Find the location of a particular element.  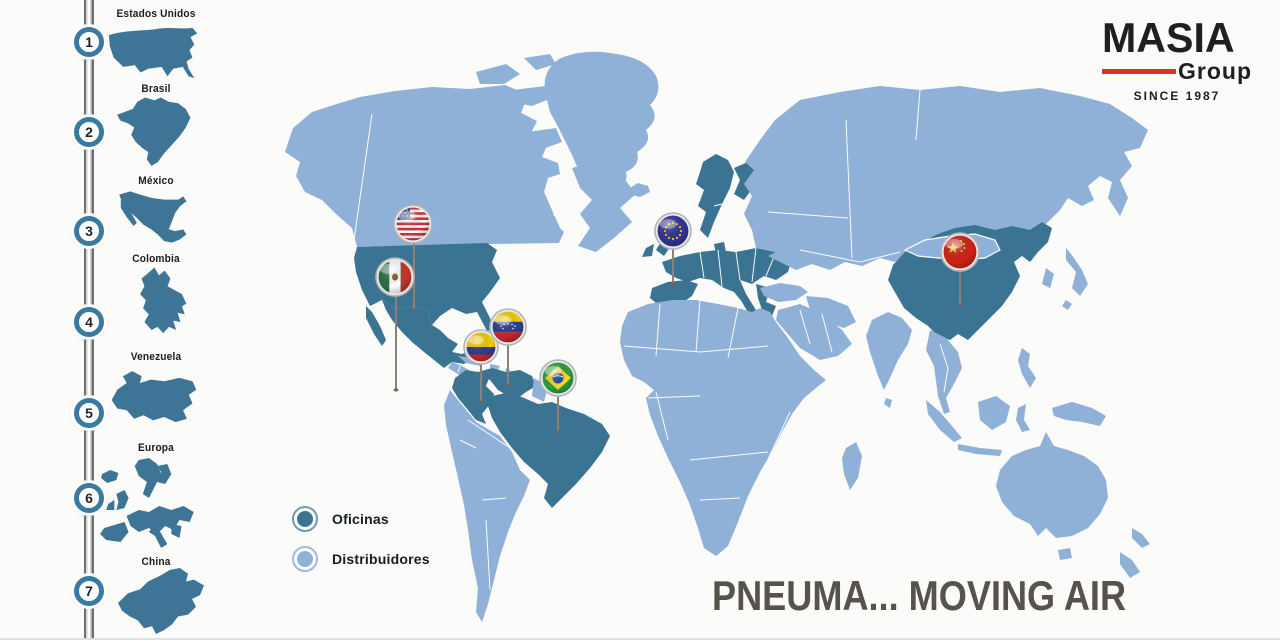

map-arctic-islands is located at coordinates (519, 123).